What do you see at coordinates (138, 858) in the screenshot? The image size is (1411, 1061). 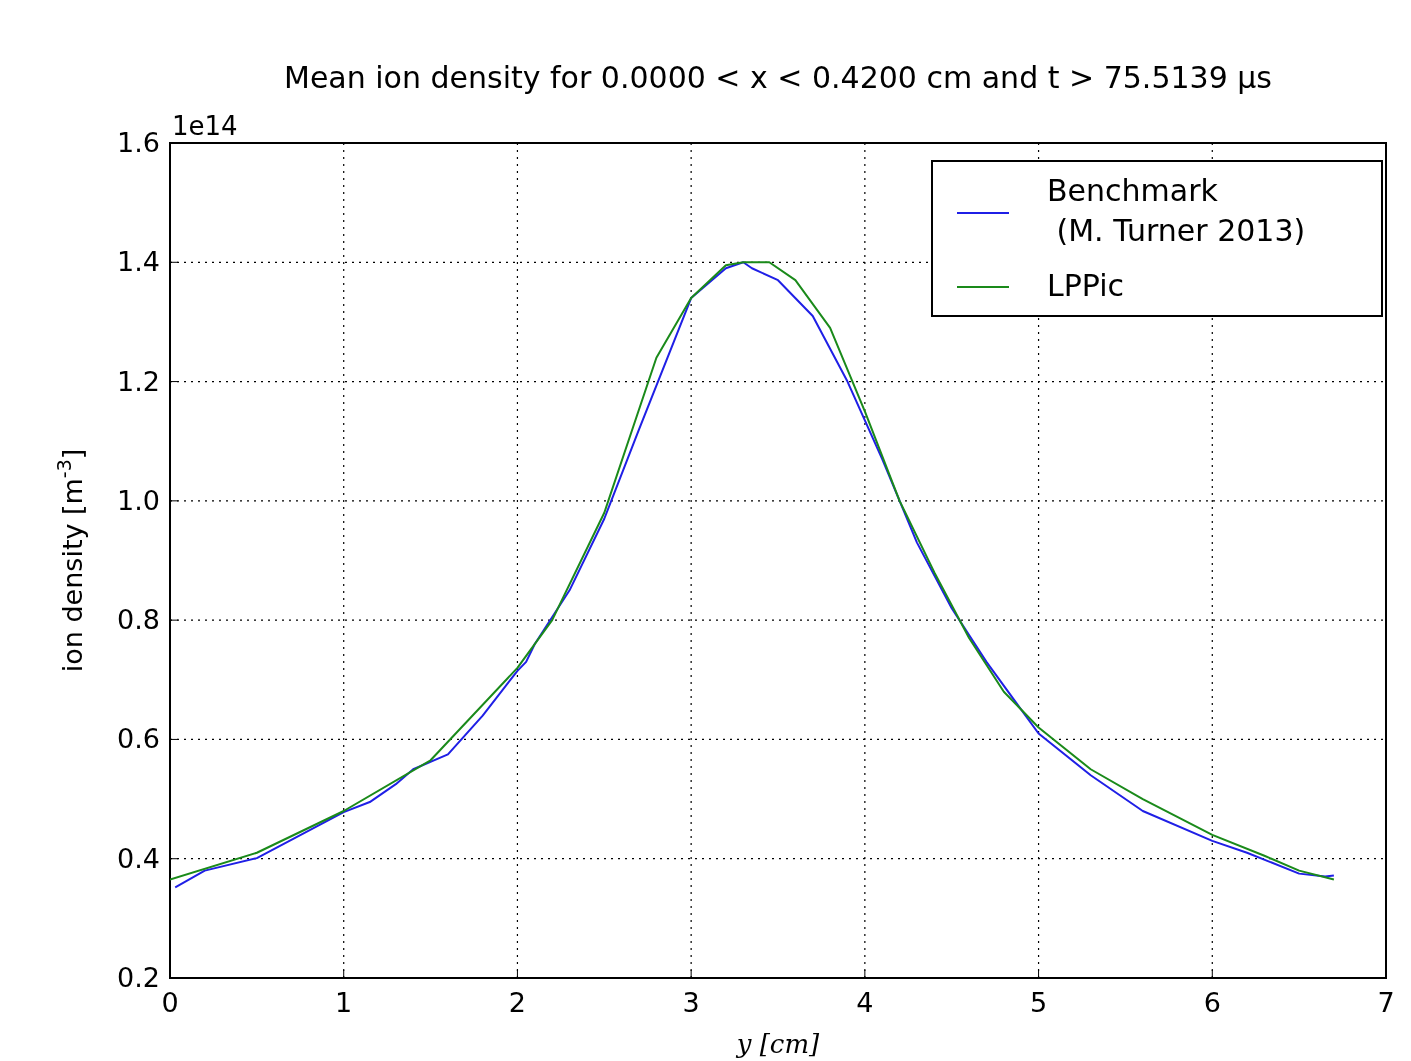 I see `y-tick-label: 0.4` at bounding box center [138, 858].